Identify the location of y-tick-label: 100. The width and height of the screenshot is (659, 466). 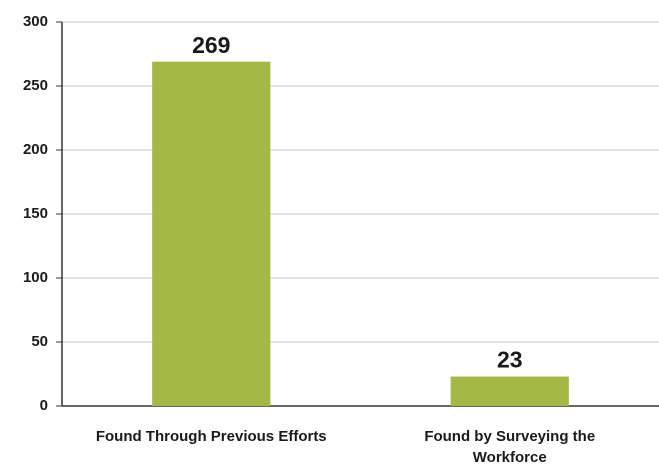
(35, 277).